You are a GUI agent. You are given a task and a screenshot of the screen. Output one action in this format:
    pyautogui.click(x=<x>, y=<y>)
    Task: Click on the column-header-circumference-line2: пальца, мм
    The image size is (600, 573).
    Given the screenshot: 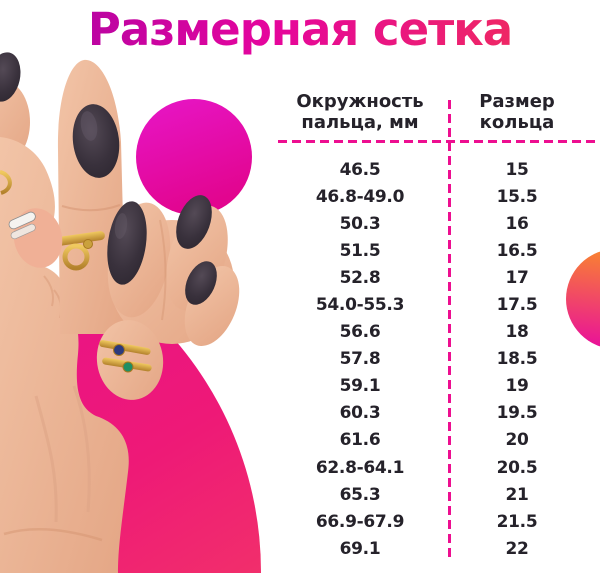 What is the action you would take?
    pyautogui.click(x=360, y=122)
    